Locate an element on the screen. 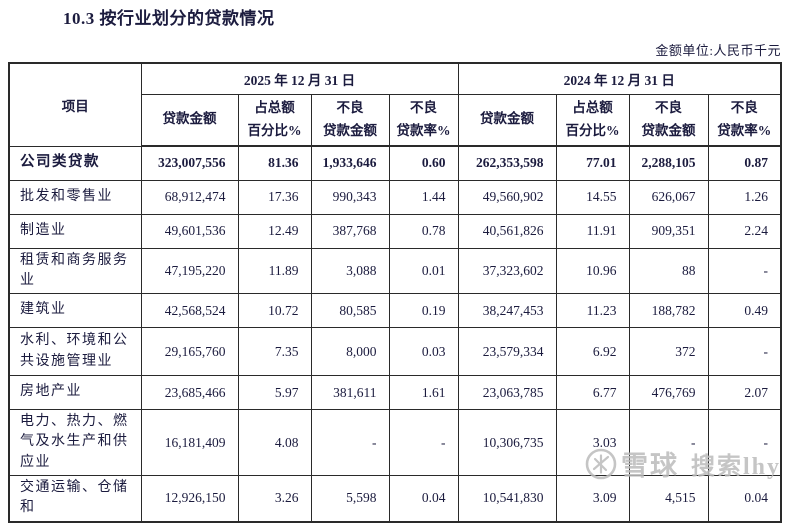 The height and width of the screenshot is (523, 795). row-value-cell: 10.72 is located at coordinates (274, 311).